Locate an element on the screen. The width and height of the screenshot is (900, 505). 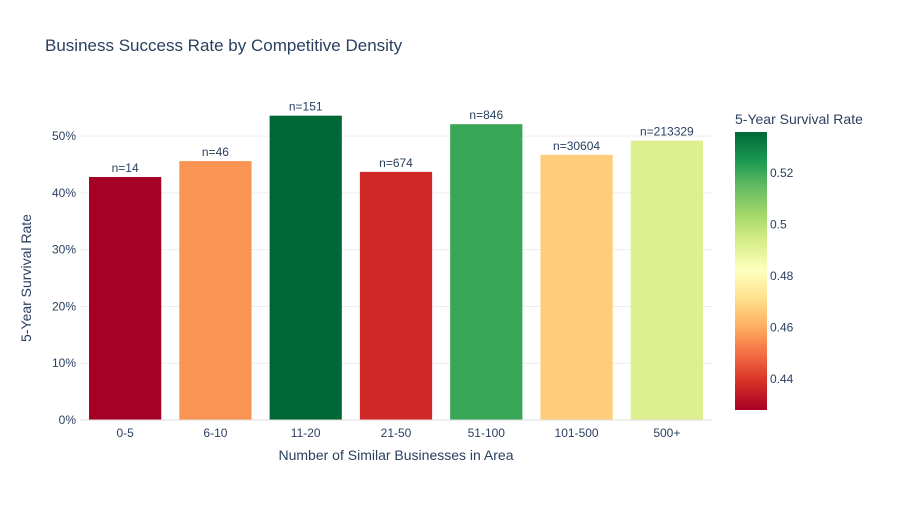
x-tick-label: 11-20 is located at coordinates (306, 433).